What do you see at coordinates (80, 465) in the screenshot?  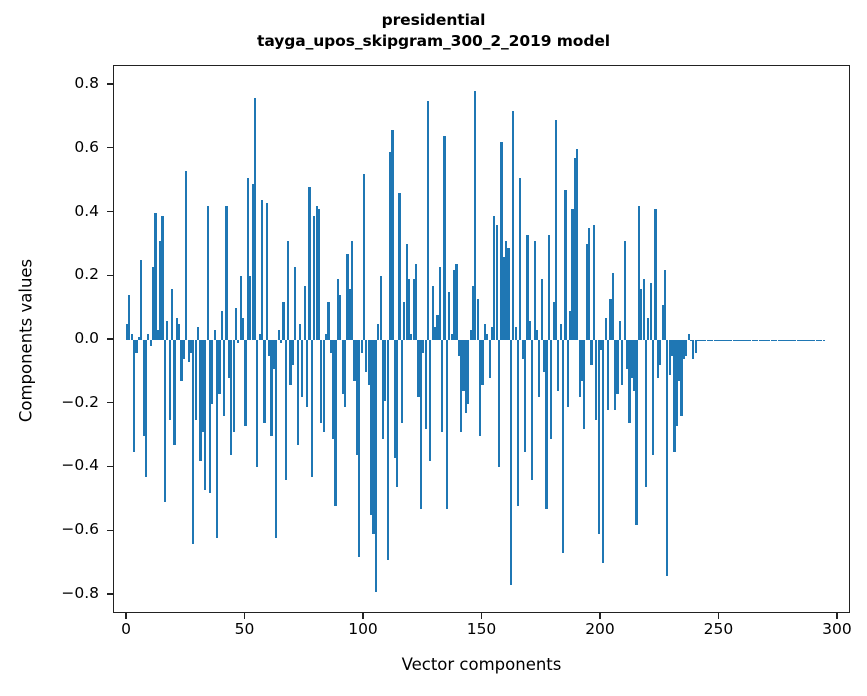 I see `y-tick-label: −0.4` at bounding box center [80, 465].